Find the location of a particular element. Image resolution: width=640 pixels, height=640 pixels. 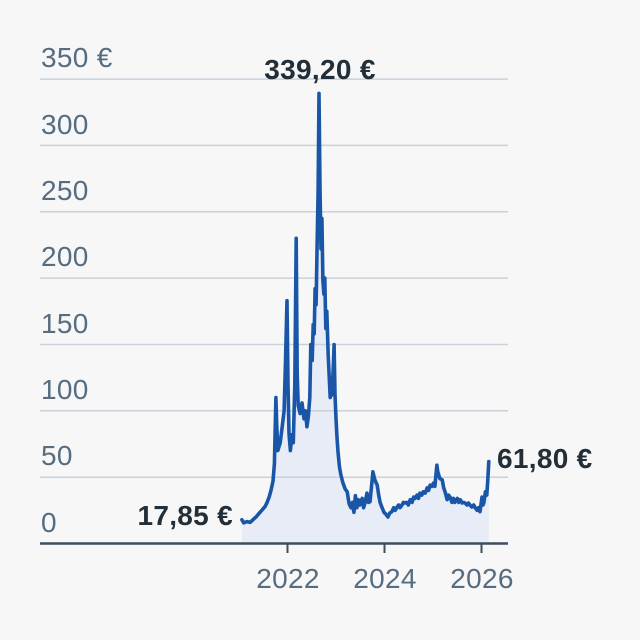

y-axis-label: 250 is located at coordinates (65, 190).